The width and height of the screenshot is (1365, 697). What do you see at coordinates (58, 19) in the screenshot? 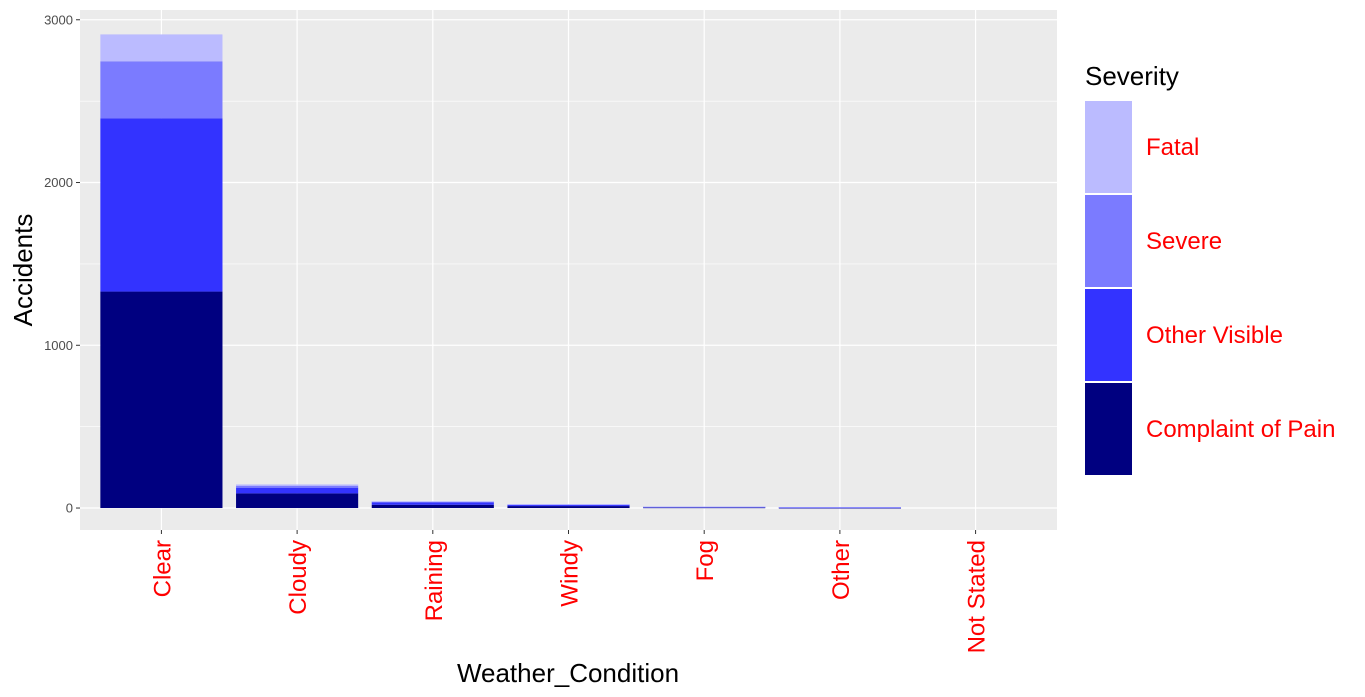
I see `y-tick-label: 3000` at bounding box center [58, 19].